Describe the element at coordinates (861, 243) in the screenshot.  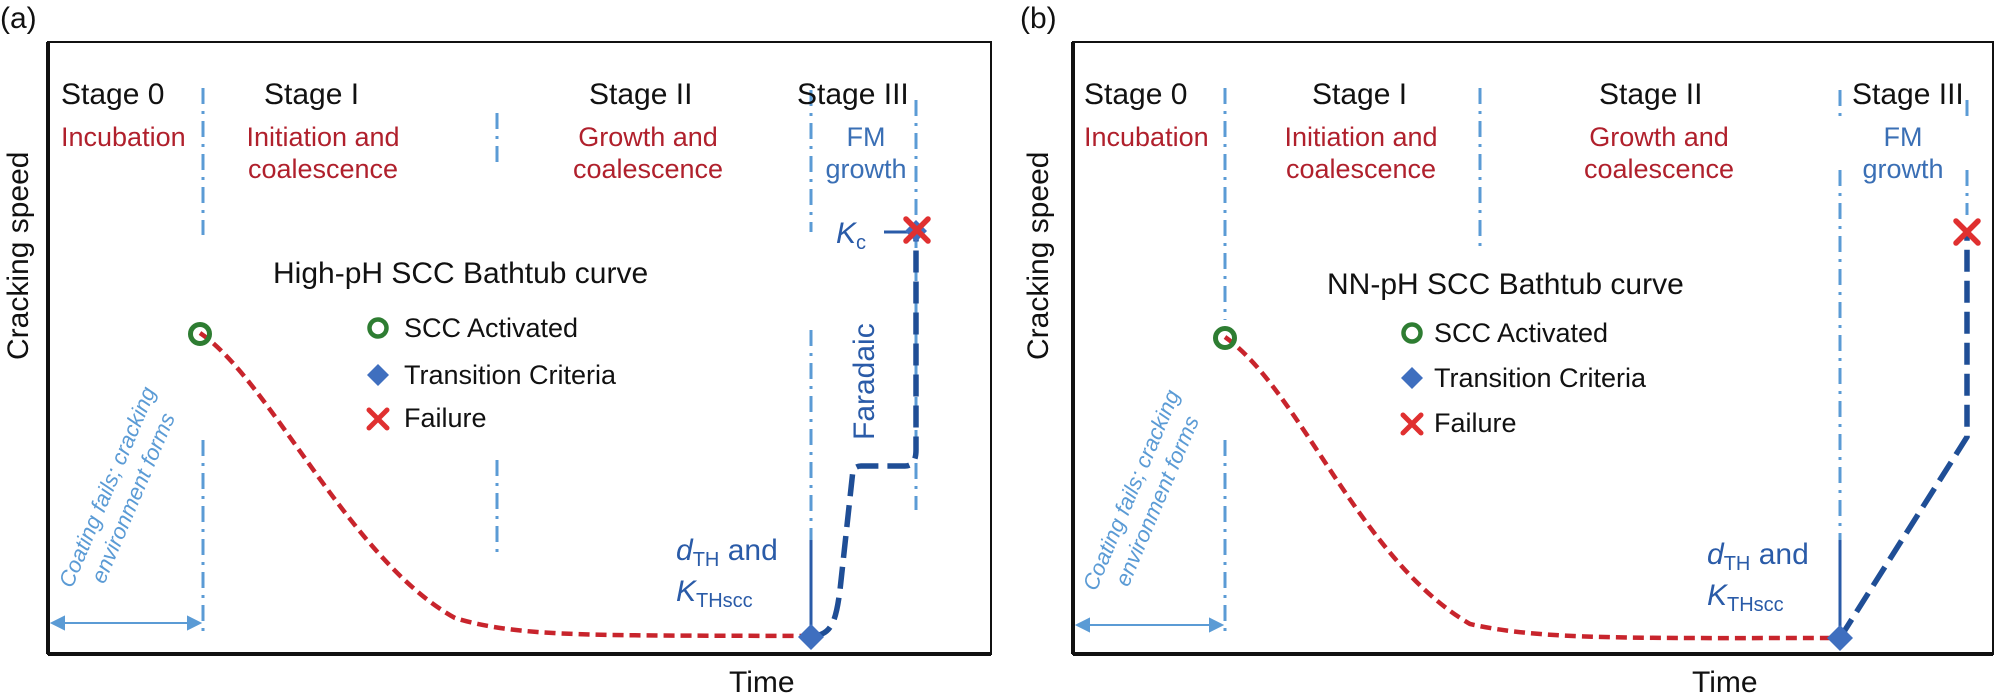
I see `kc-sub: c` at that location.